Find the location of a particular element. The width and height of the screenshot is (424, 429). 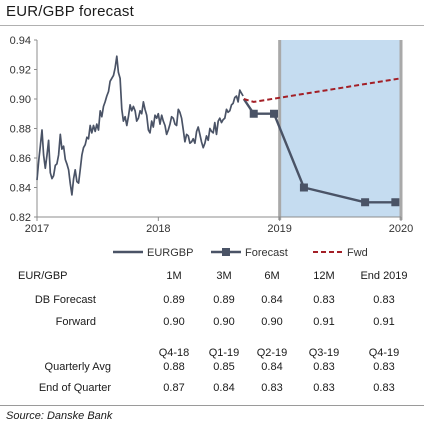

table-quarter-header: Q2-19 is located at coordinates (272, 353).